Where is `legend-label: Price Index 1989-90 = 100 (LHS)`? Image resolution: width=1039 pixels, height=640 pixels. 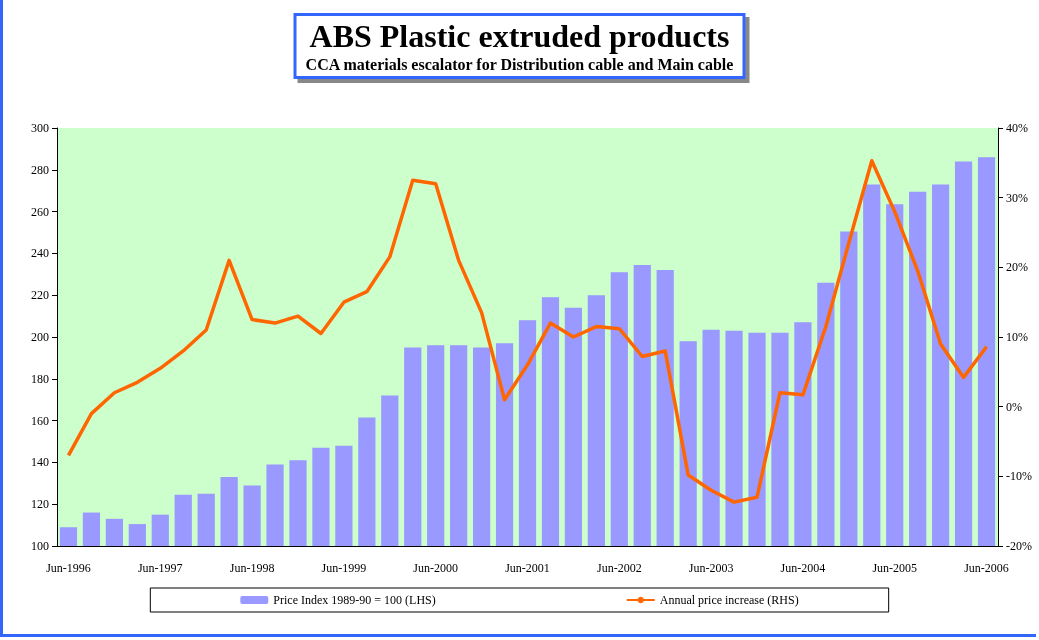 legend-label: Price Index 1989-90 = 100 (LHS) is located at coordinates (354, 600).